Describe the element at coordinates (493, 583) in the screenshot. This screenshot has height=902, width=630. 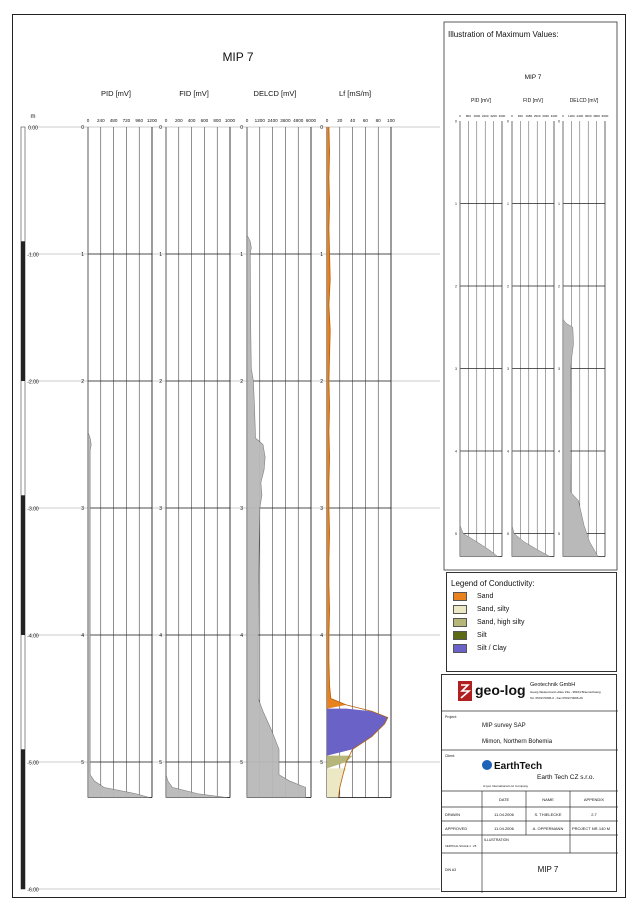
I see `legend-title: Legend of Conductivity:` at that location.